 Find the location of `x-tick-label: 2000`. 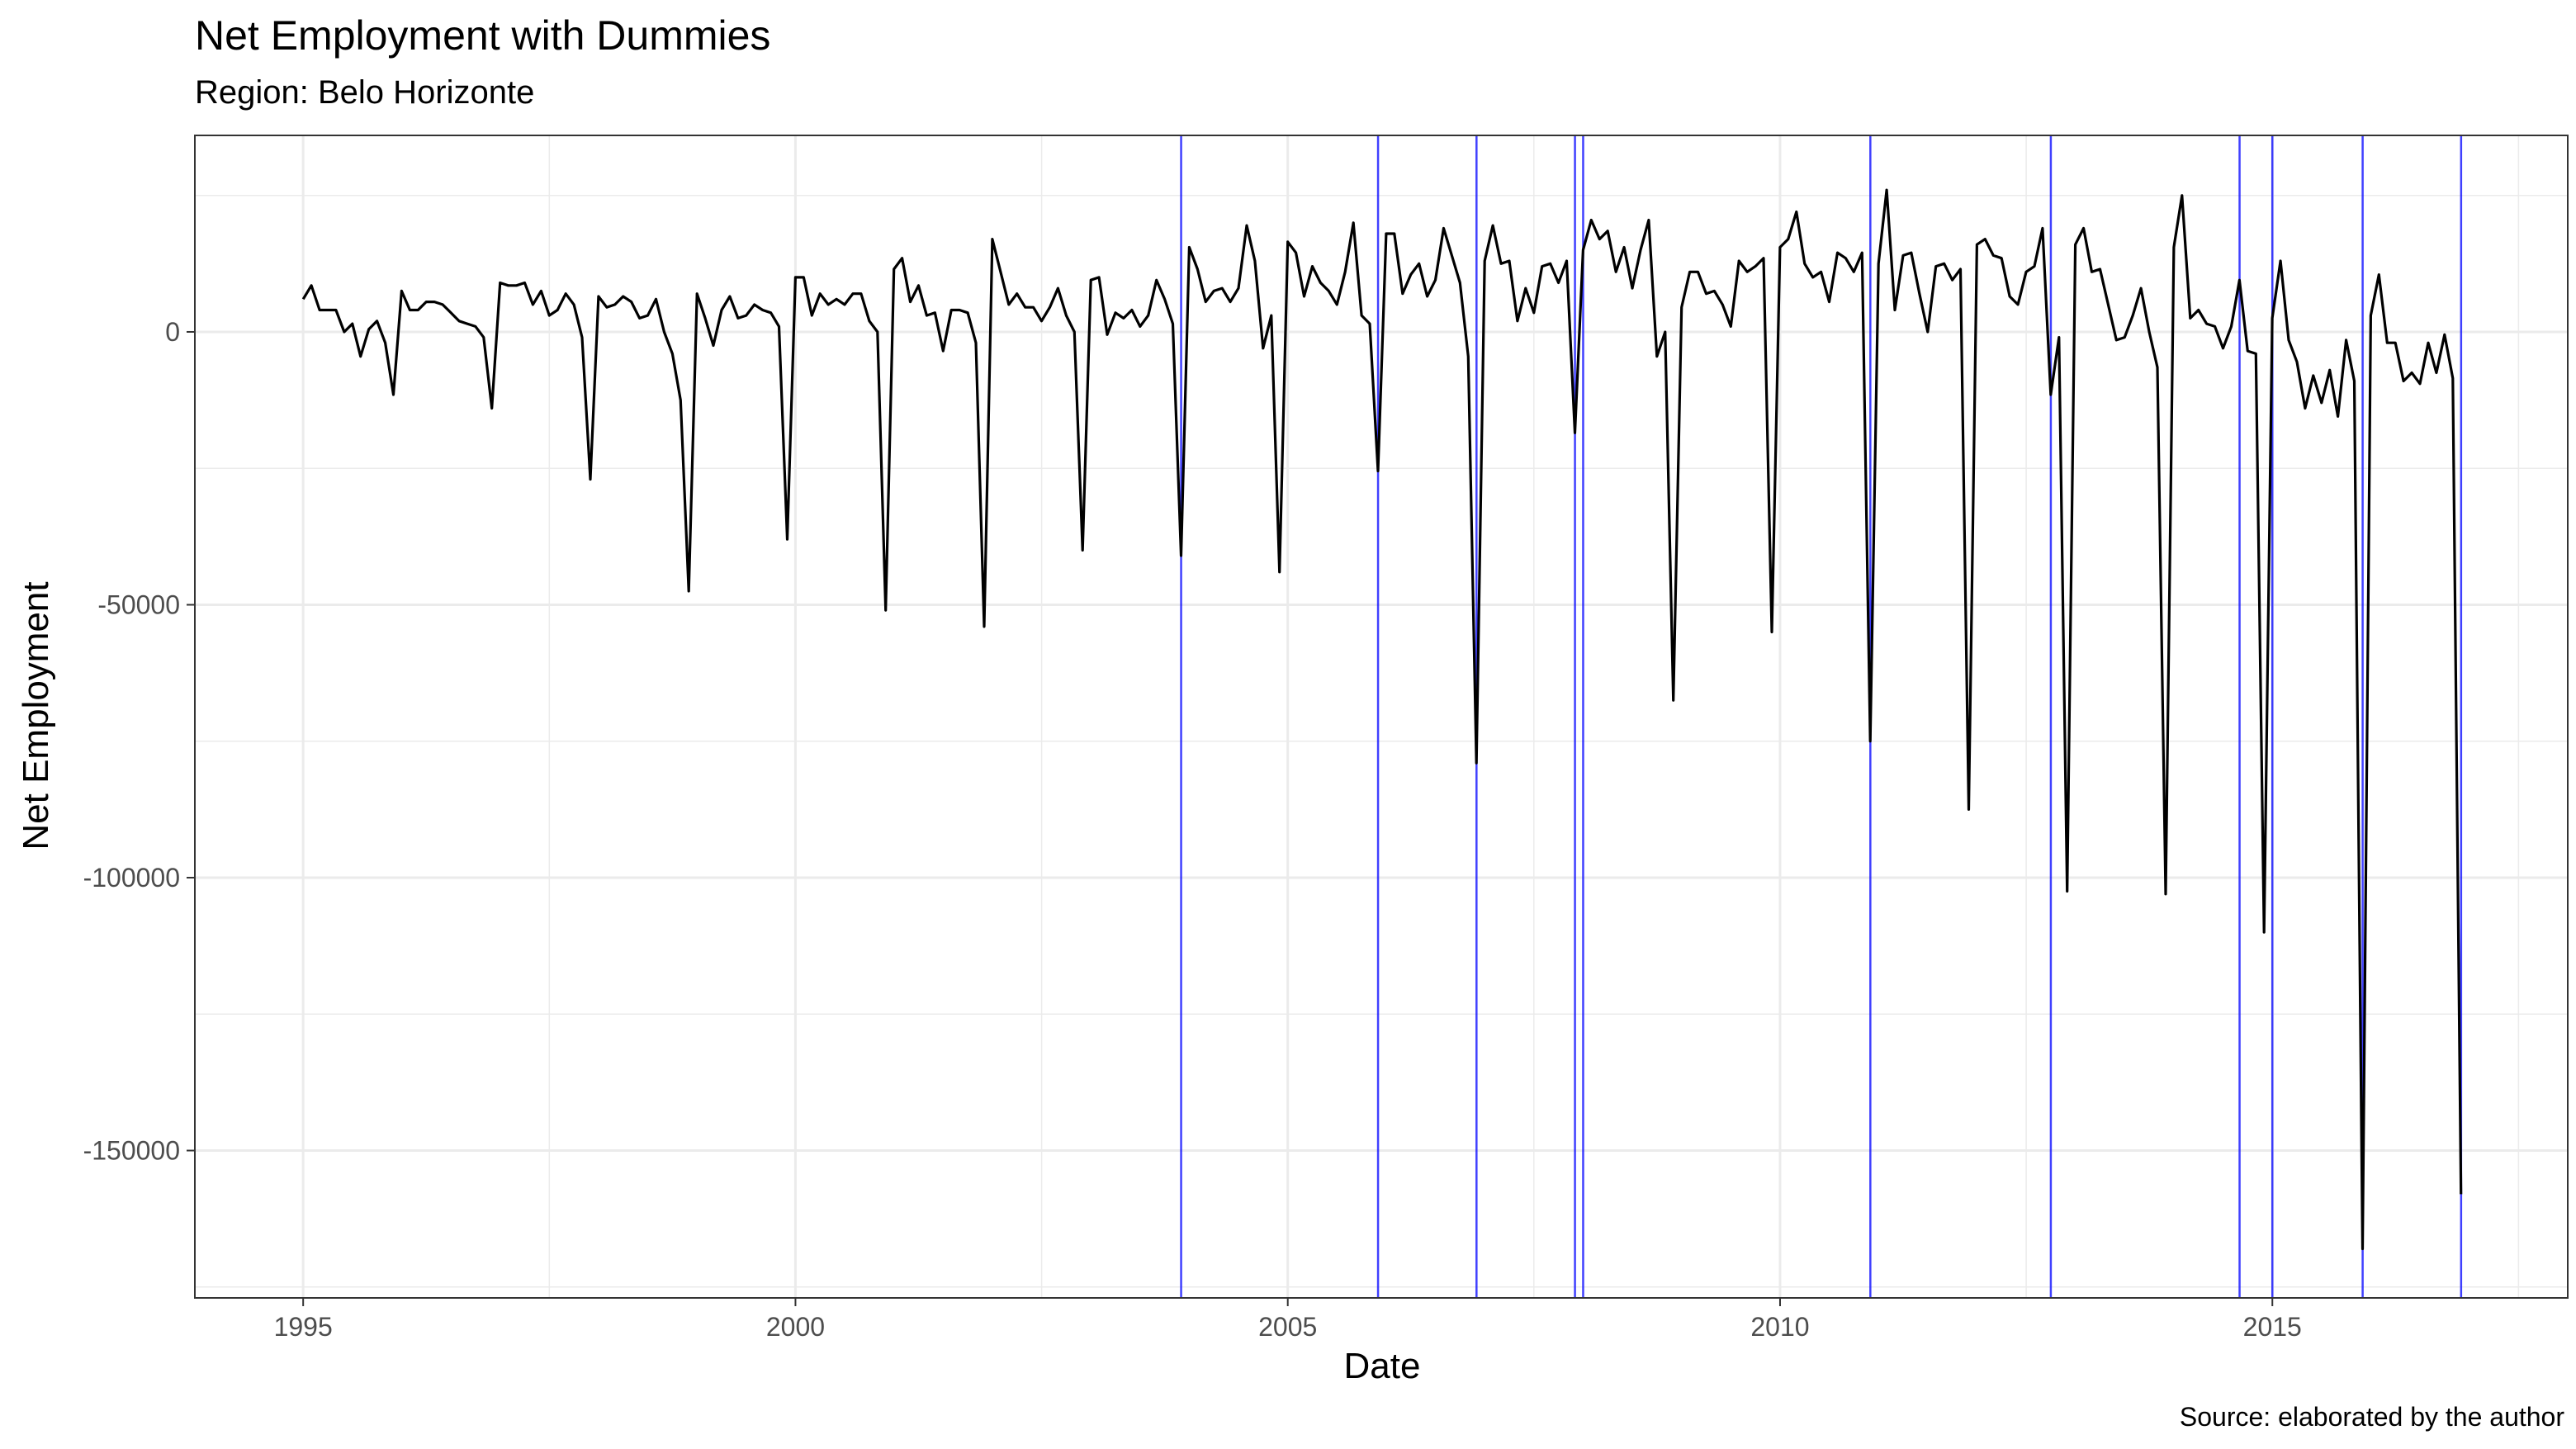

x-tick-label: 2000 is located at coordinates (795, 1327).